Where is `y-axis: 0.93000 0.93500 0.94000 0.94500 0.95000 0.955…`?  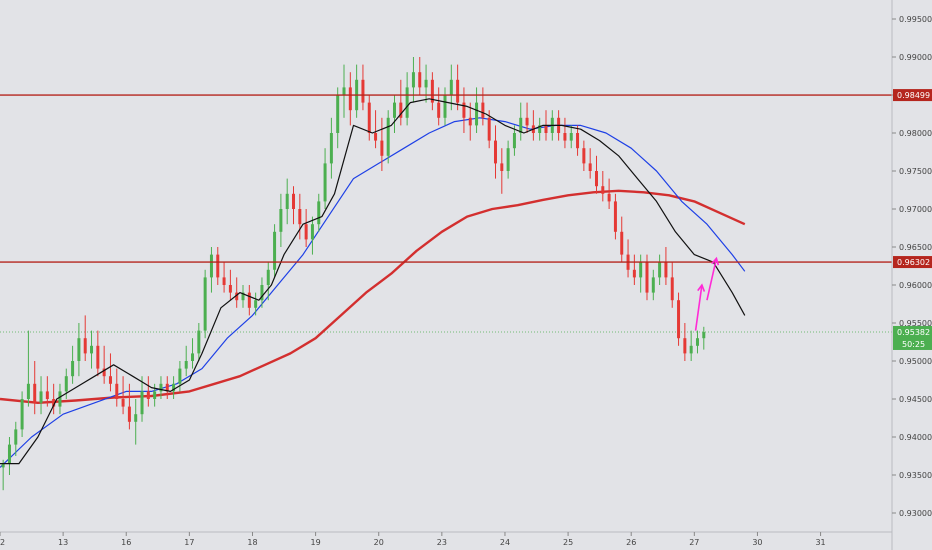 y-axis: 0.93000 0.93500 0.94000 0.94500 0.95000 0.955… is located at coordinates (911, 275).